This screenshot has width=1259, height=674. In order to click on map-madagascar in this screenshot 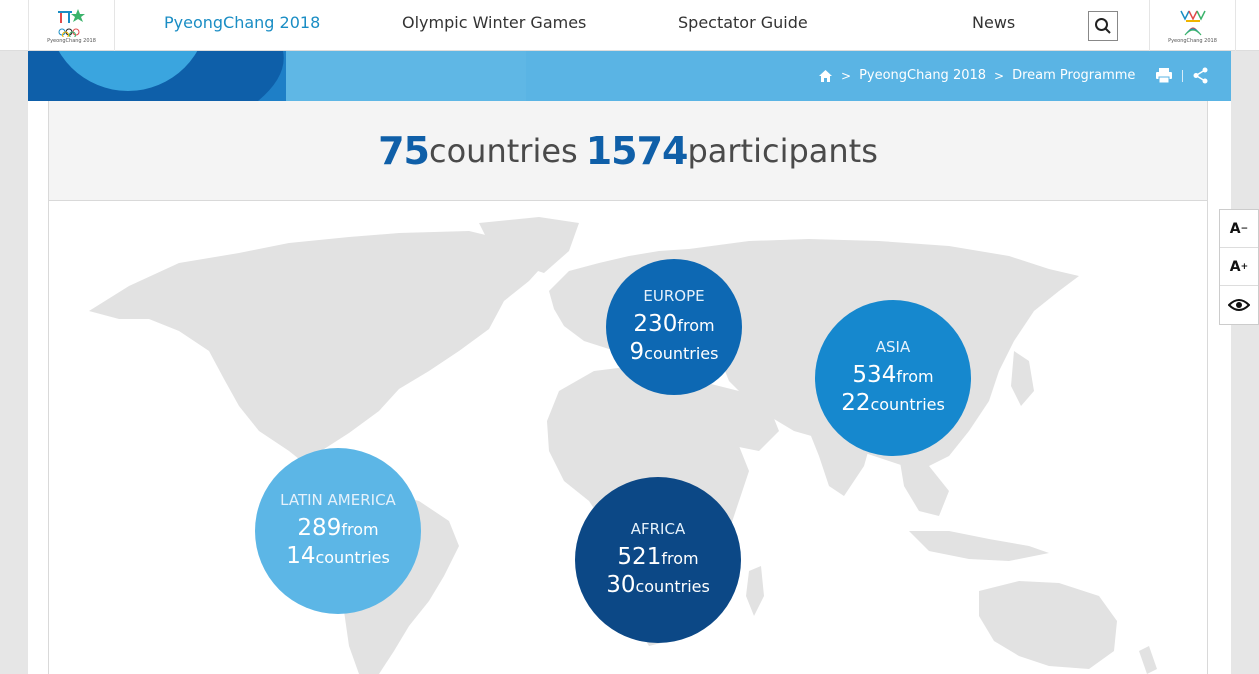, I will do `click(755, 591)`.